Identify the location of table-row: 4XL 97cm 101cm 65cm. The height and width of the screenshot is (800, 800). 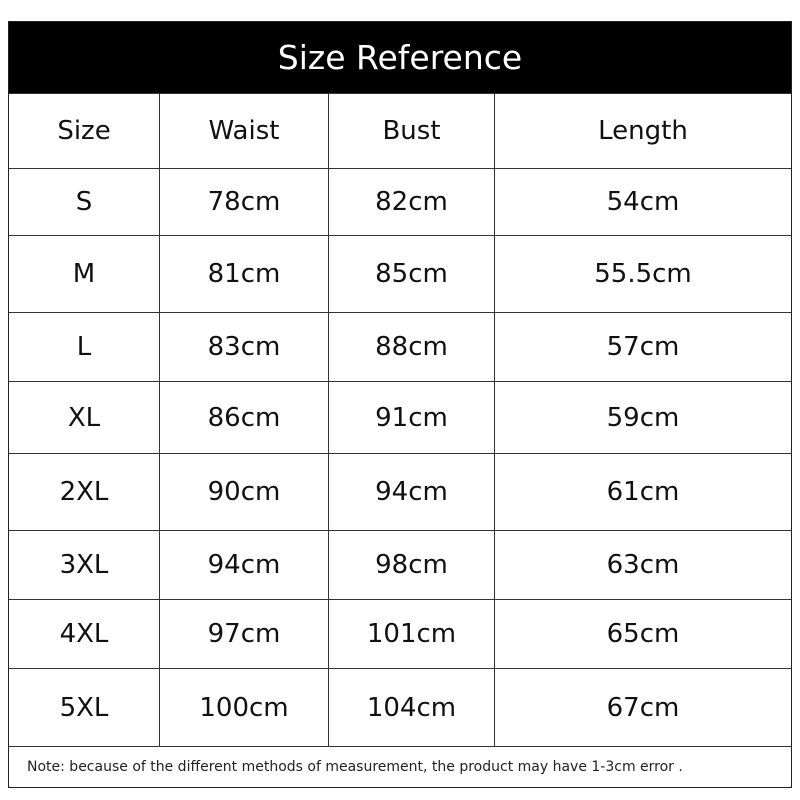
(400, 633).